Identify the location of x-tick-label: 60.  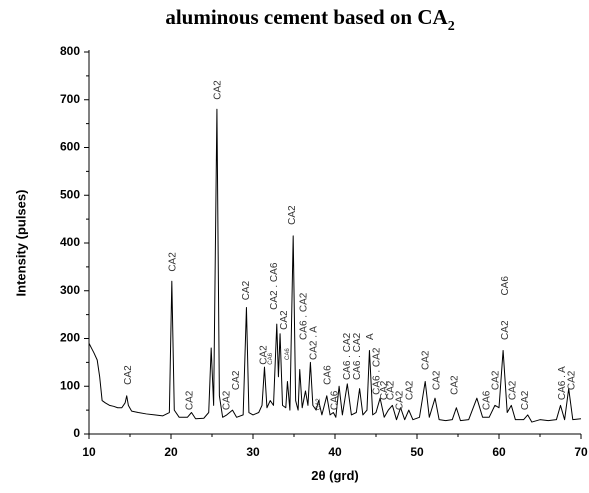
(499, 452).